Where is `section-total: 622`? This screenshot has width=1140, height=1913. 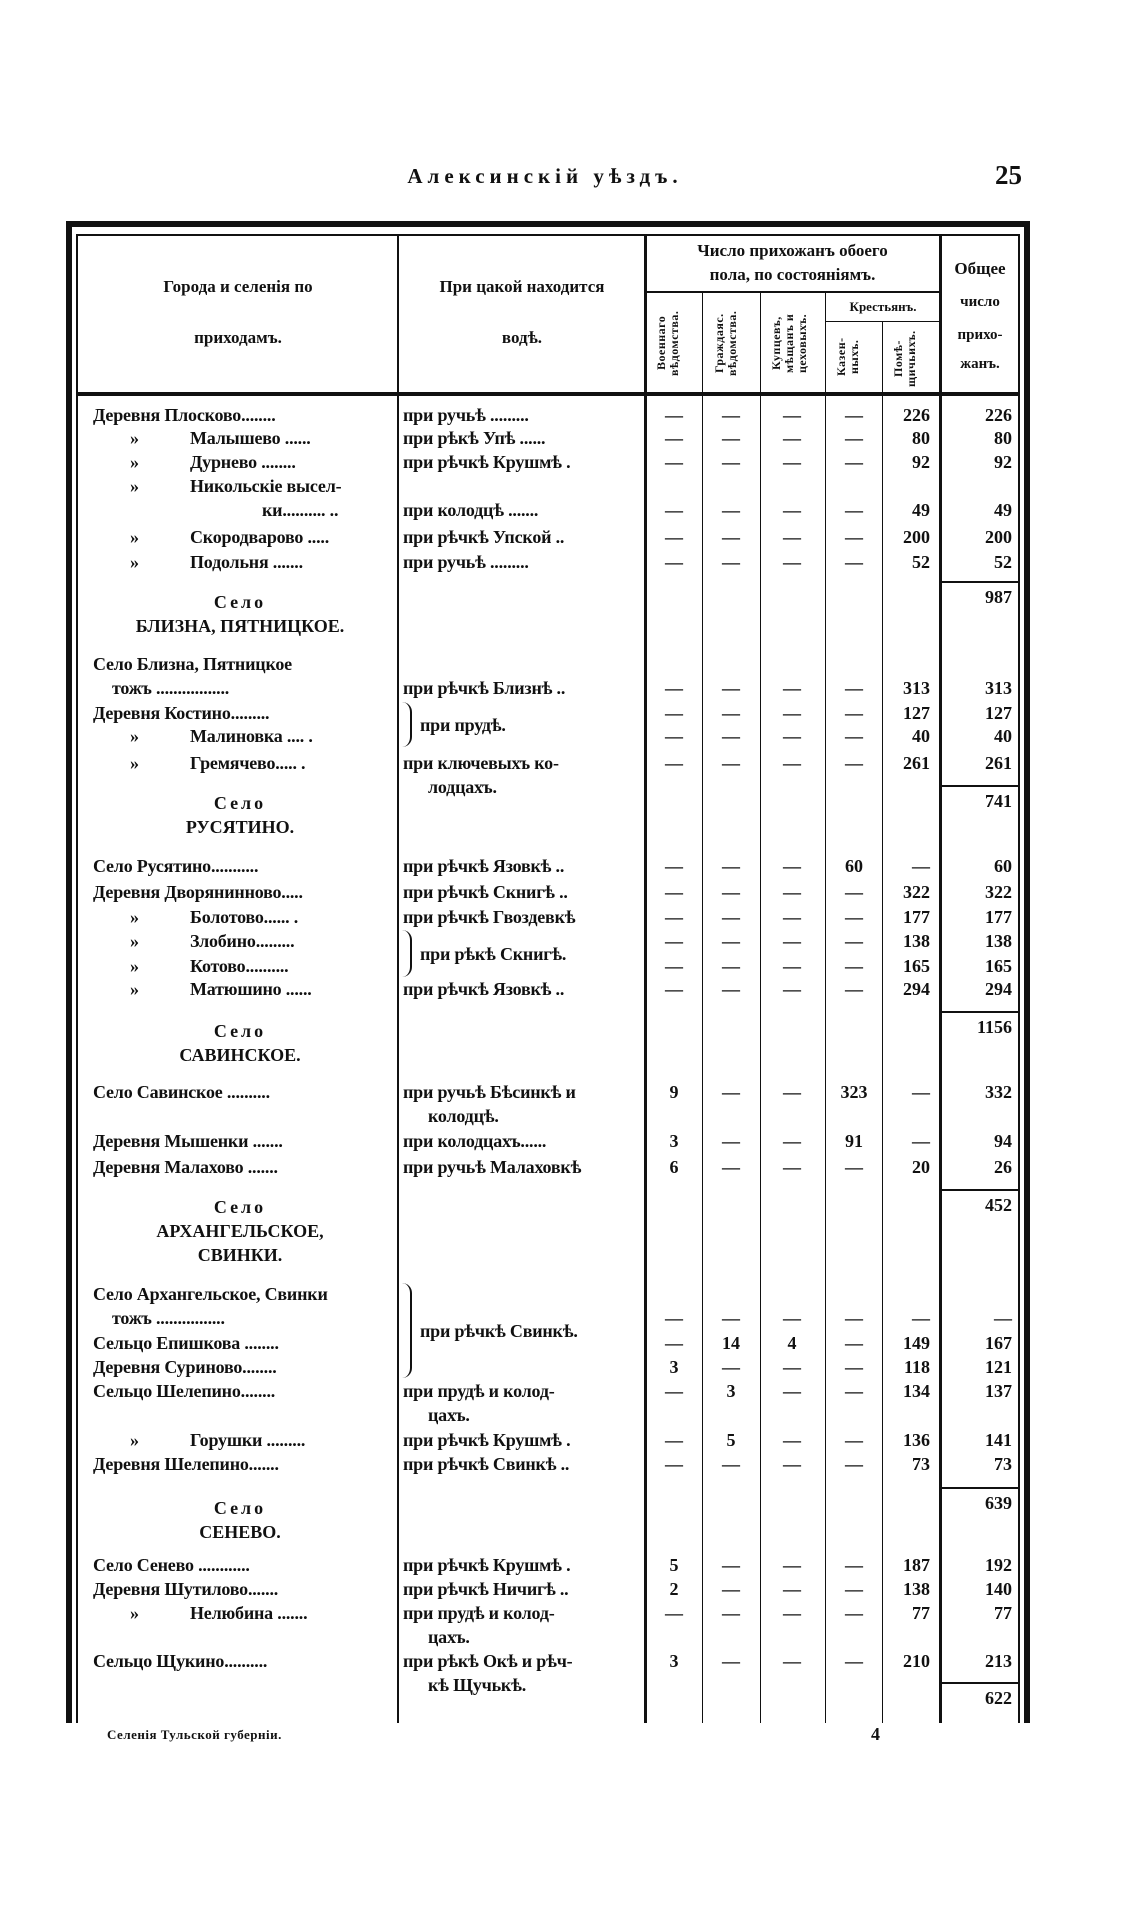
section-total: 622 is located at coordinates (998, 1698).